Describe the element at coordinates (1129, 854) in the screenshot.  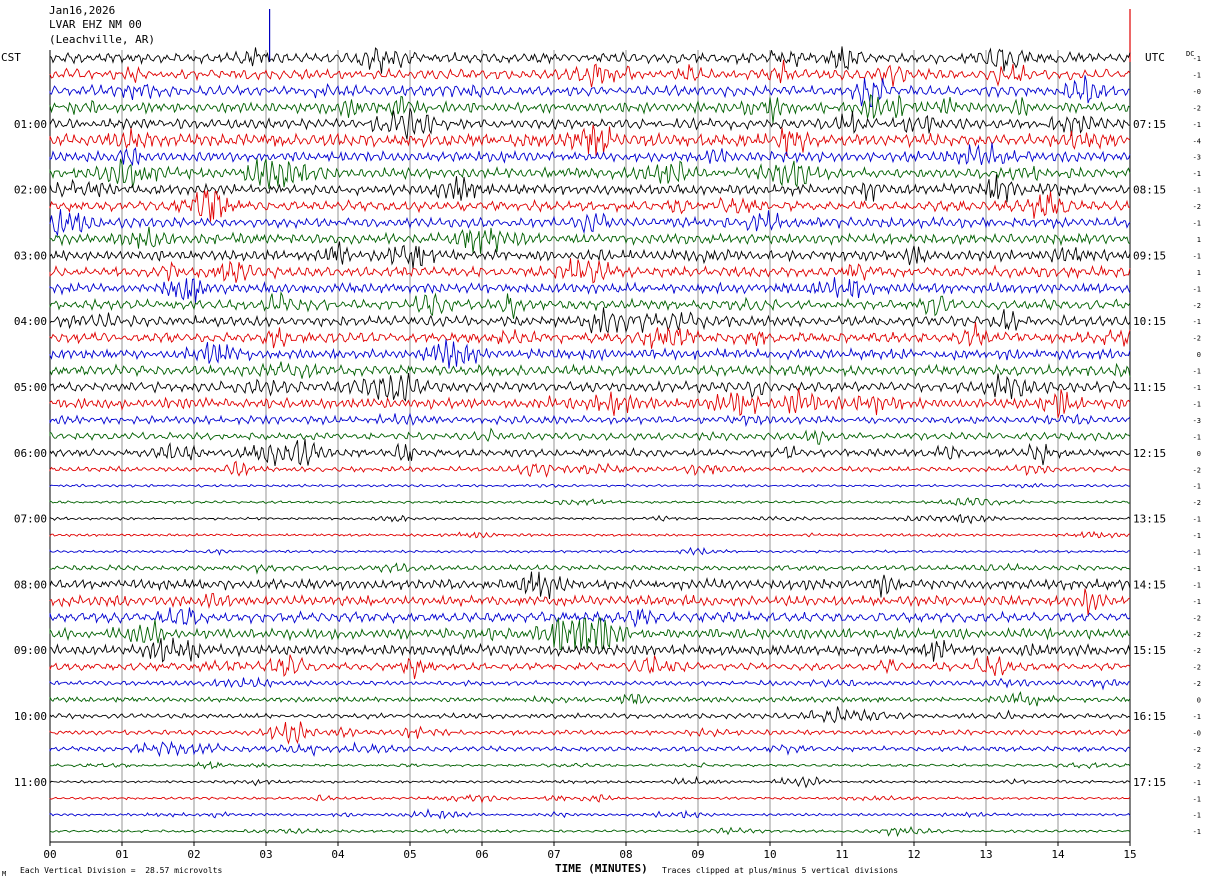
I see `x-tick-label: 15` at that location.